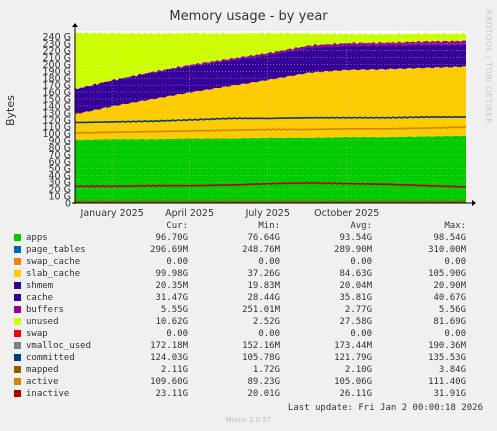  What do you see at coordinates (346, 213) in the screenshot?
I see `x-tick-label: October 2025` at bounding box center [346, 213].